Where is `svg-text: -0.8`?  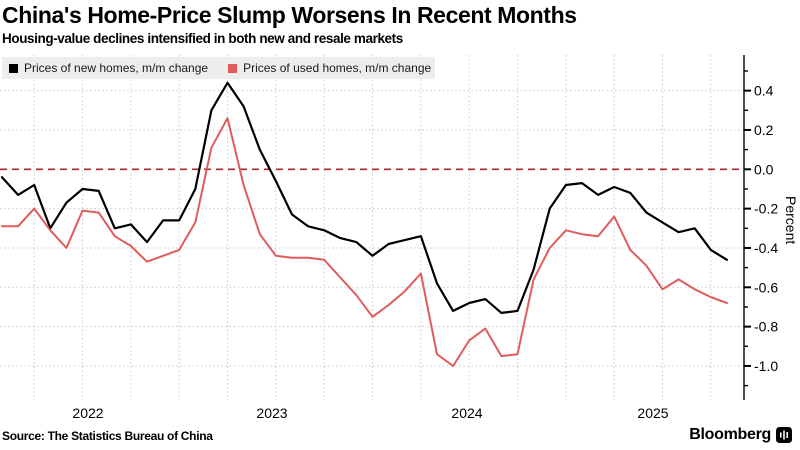 svg-text: -0.8 is located at coordinates (766, 327).